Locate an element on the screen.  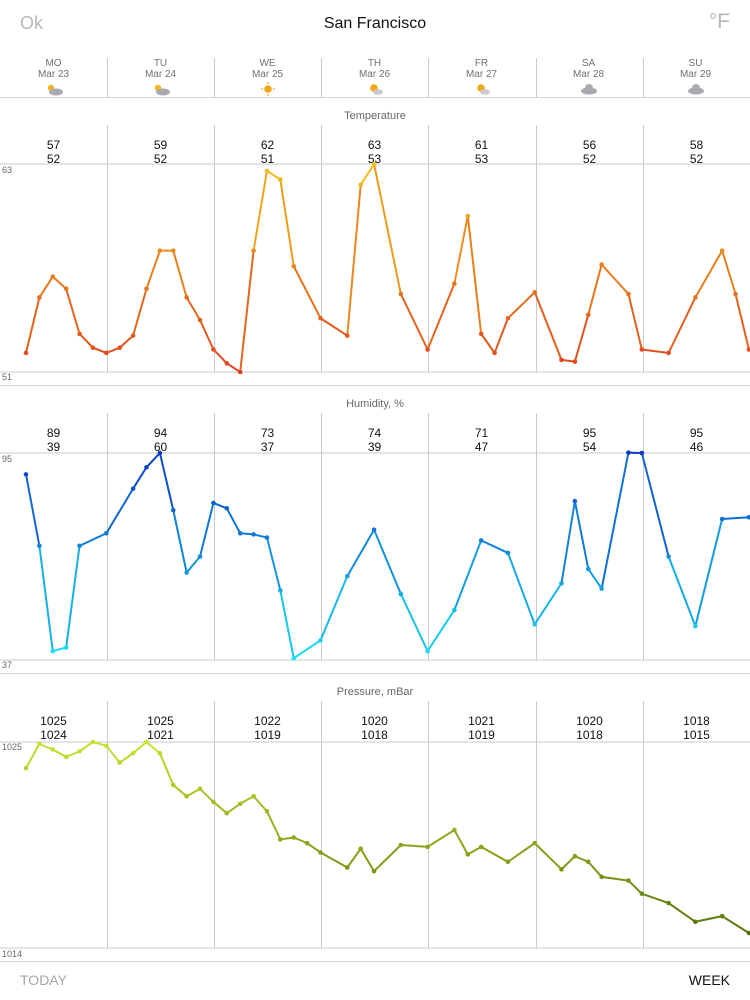
cloud-icon is located at coordinates (588, 89).